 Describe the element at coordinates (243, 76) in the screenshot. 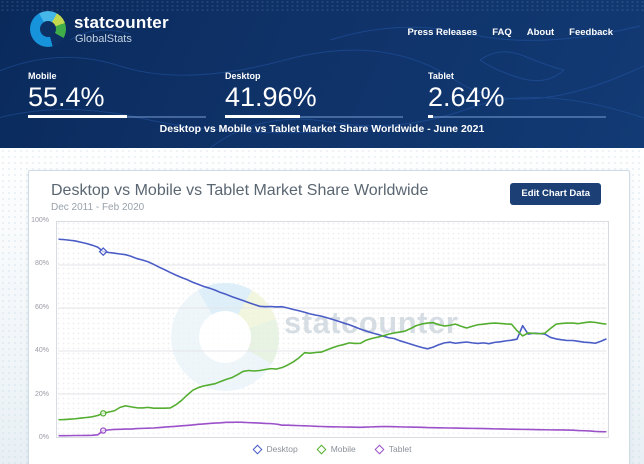

I see `stat-label: Desktop` at that location.